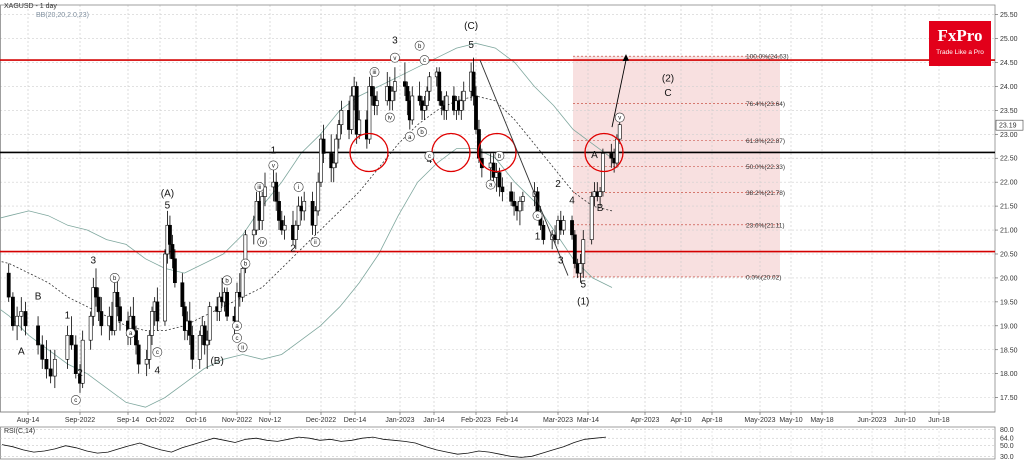 Image resolution: width=1024 pixels, height=474 pixels. What do you see at coordinates (80, 420) in the screenshot?
I see `x-tick-label: Sep-2022` at bounding box center [80, 420].